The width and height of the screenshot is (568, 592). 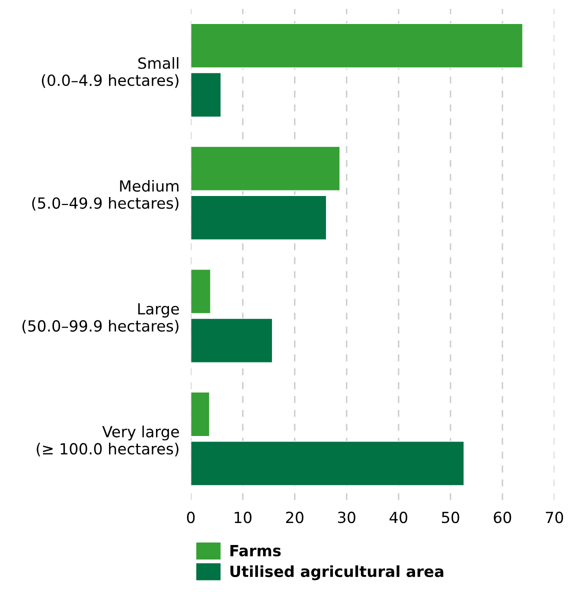 I want to click on y-tick-label: Small (0.0–4.9 hectares), so click(x=110, y=72).